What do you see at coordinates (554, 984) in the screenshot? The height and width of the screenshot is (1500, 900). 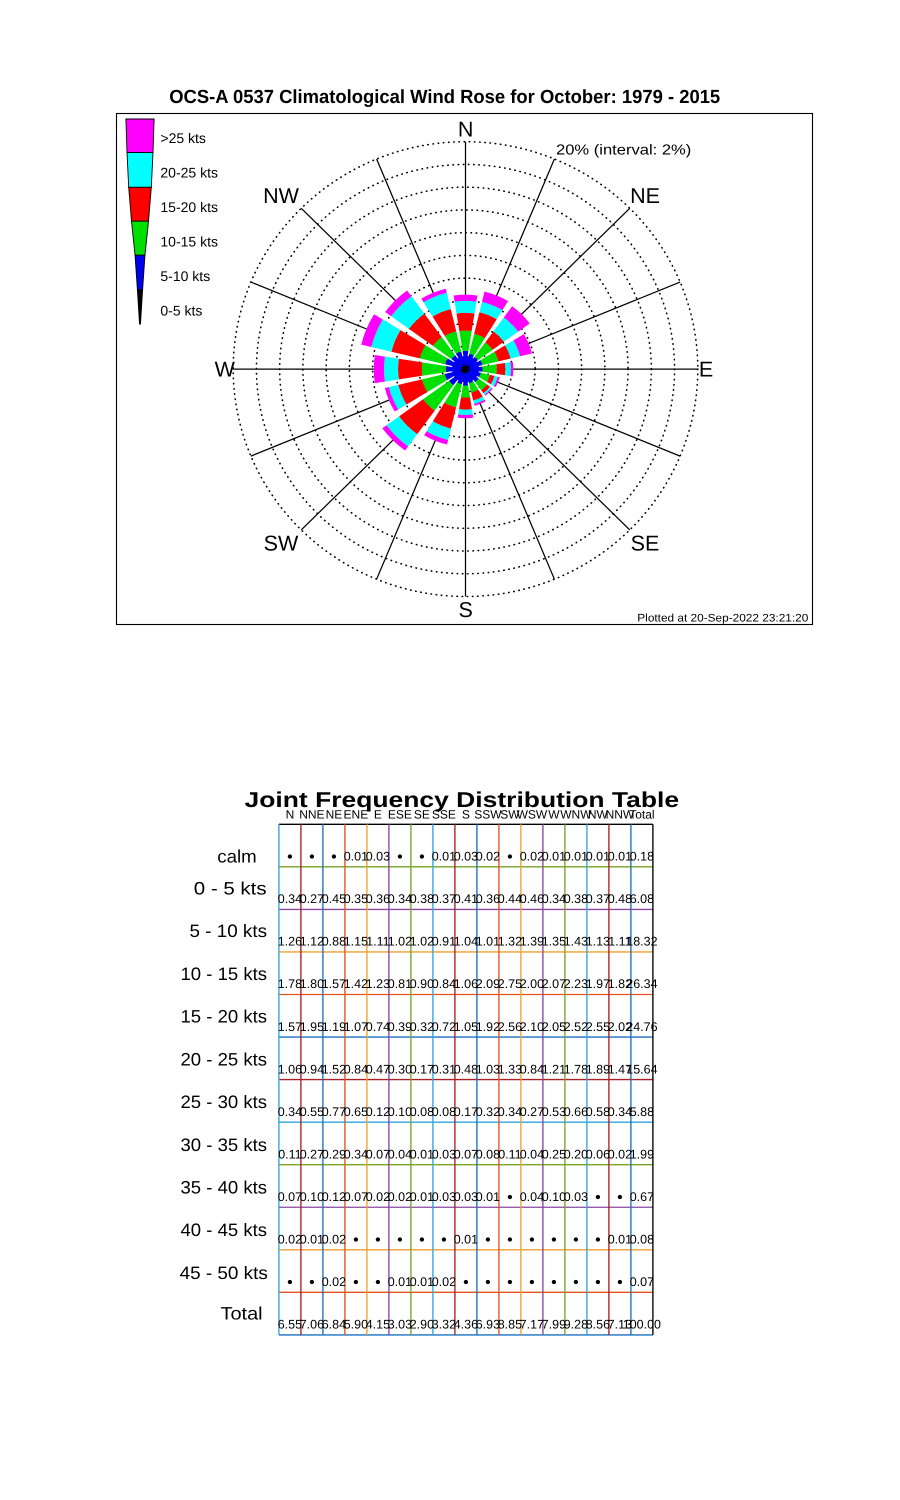 I see `svg-text: 2.07` at bounding box center [554, 984].